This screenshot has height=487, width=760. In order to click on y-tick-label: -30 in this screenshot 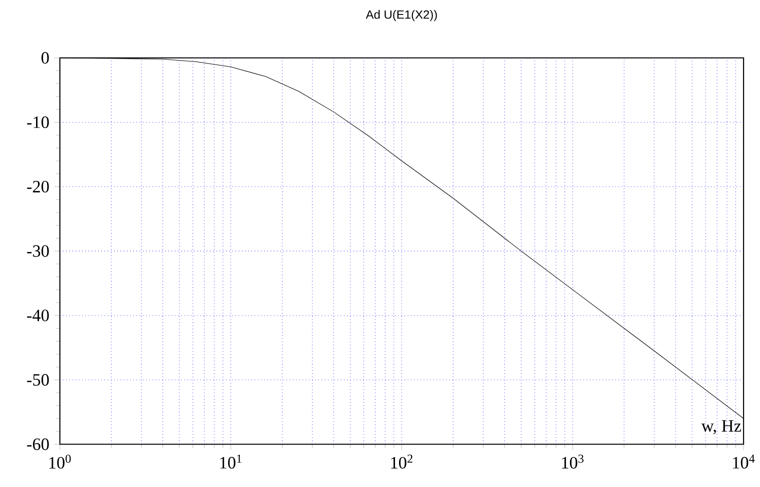, I will do `click(38, 251)`.